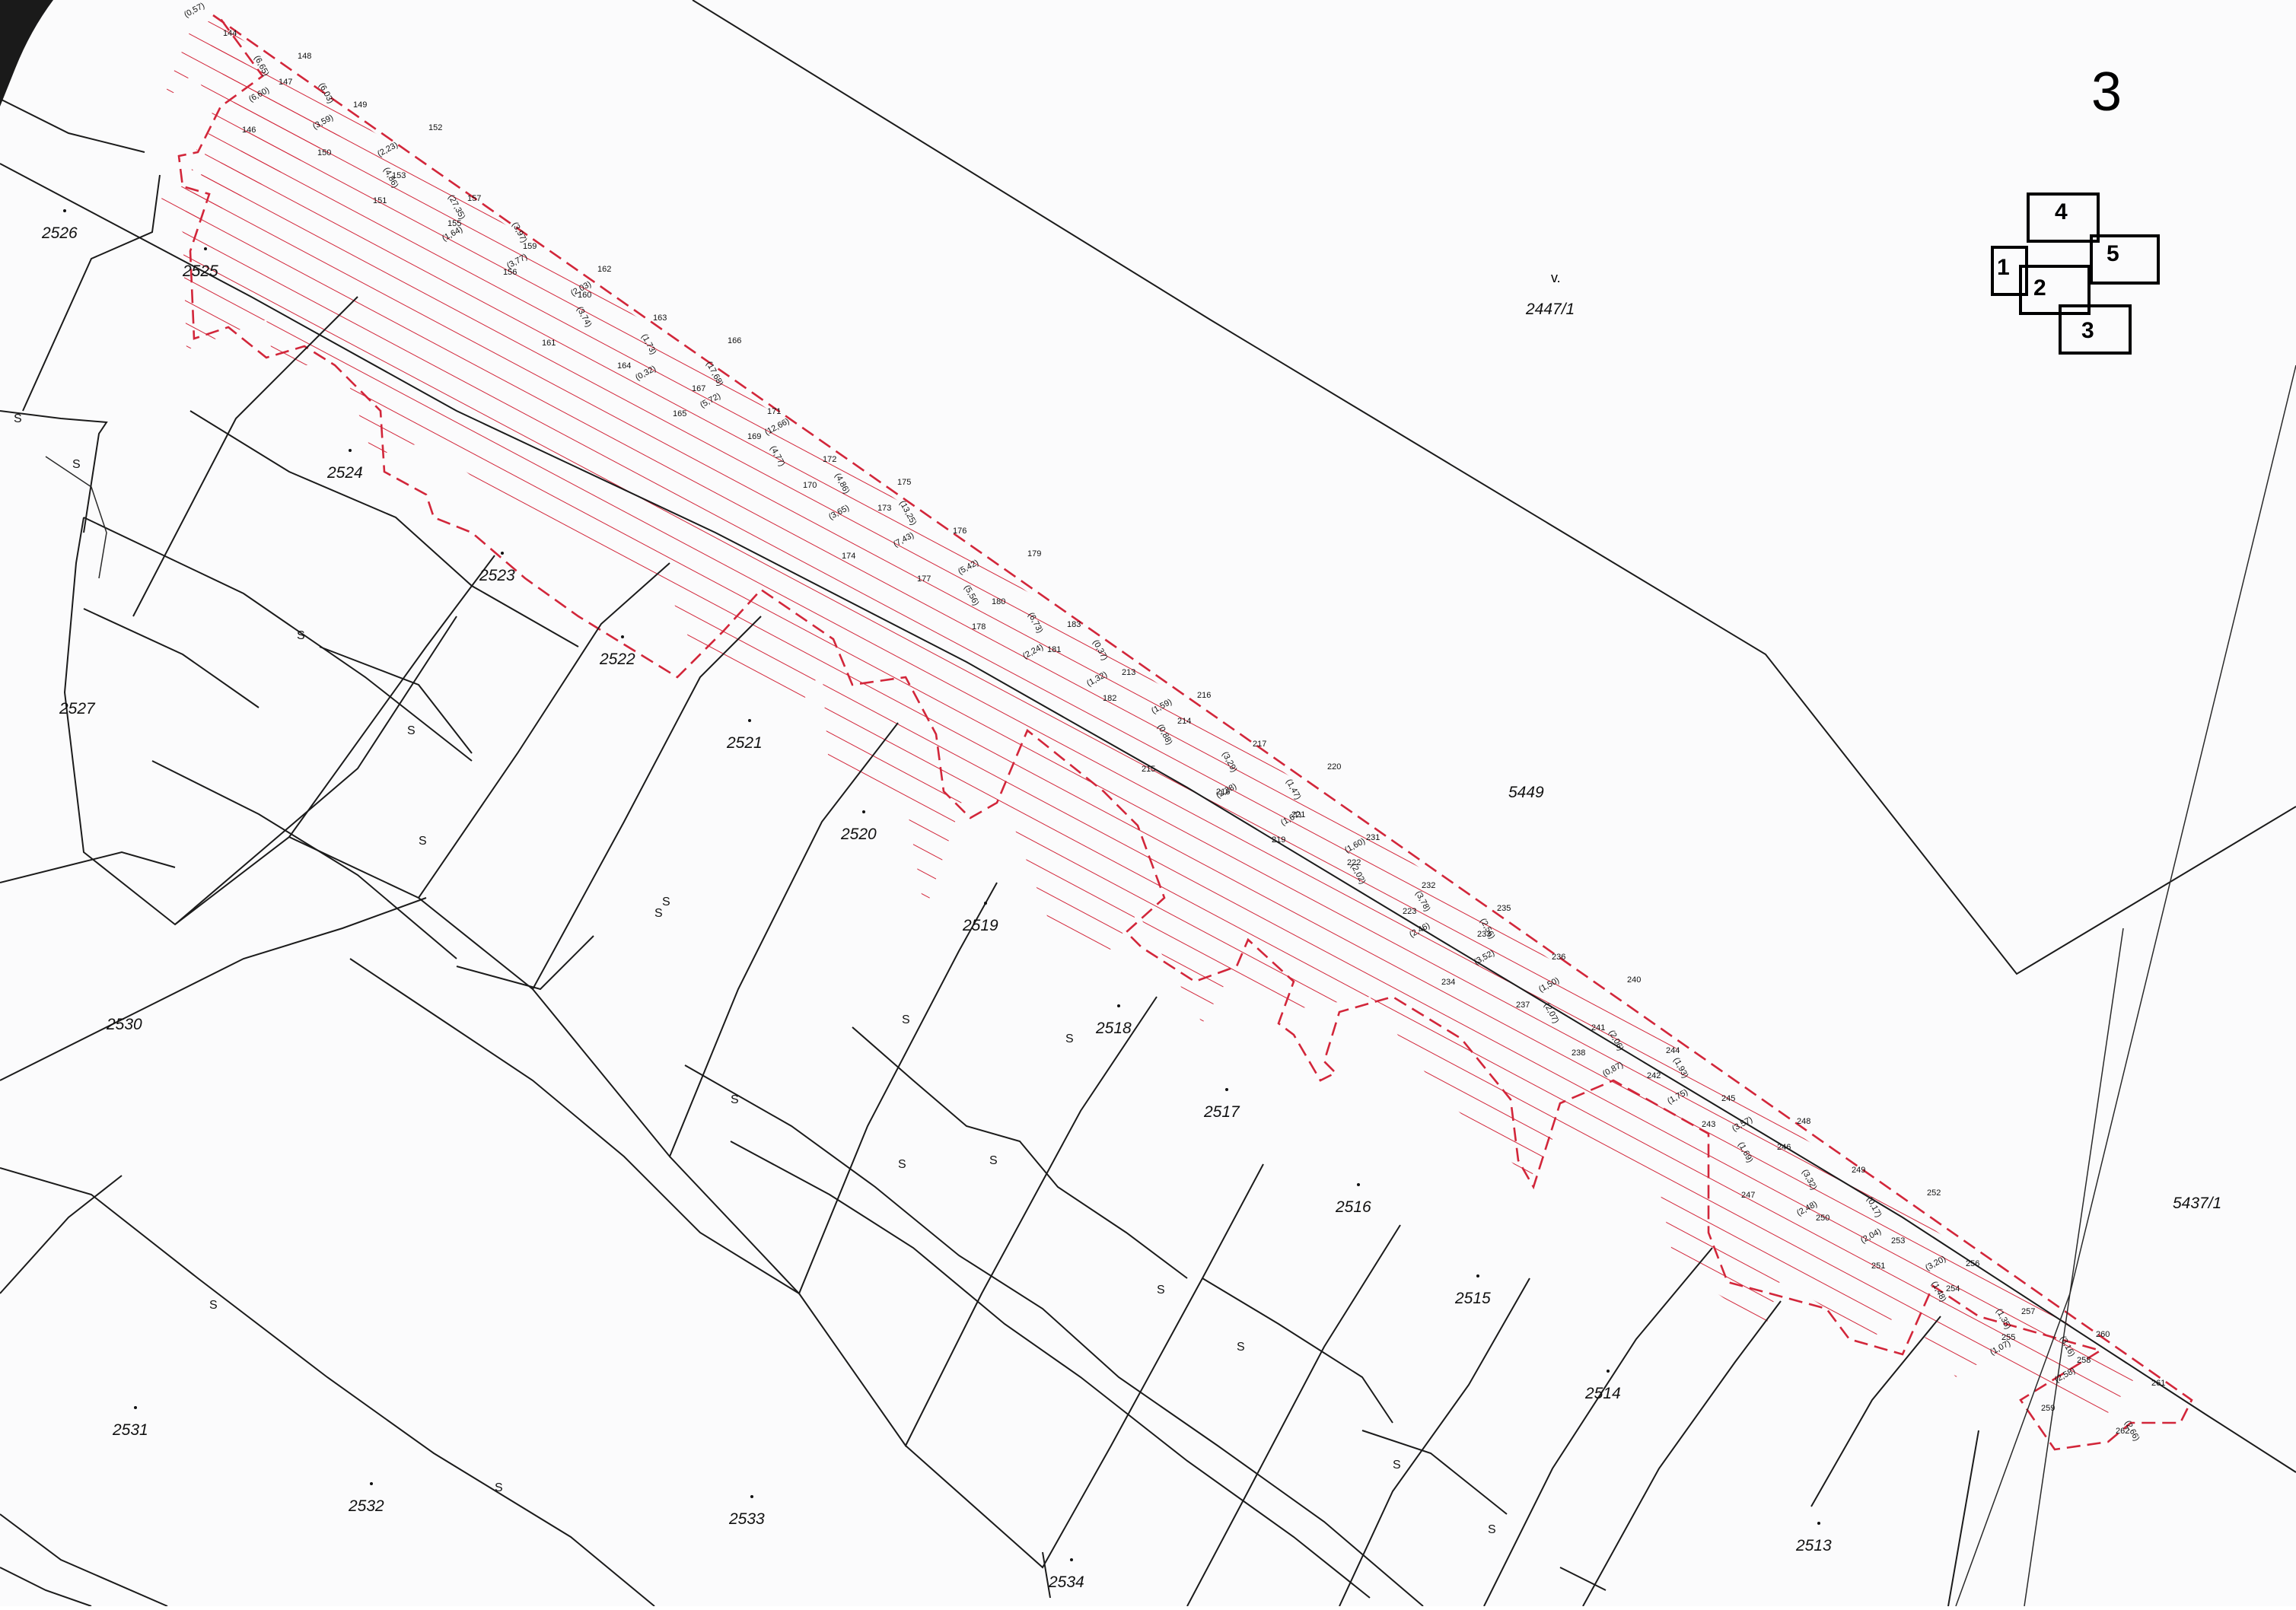 This screenshot has height=1610, width=2296. I want to click on index-label-1: 1, so click(2003, 267).